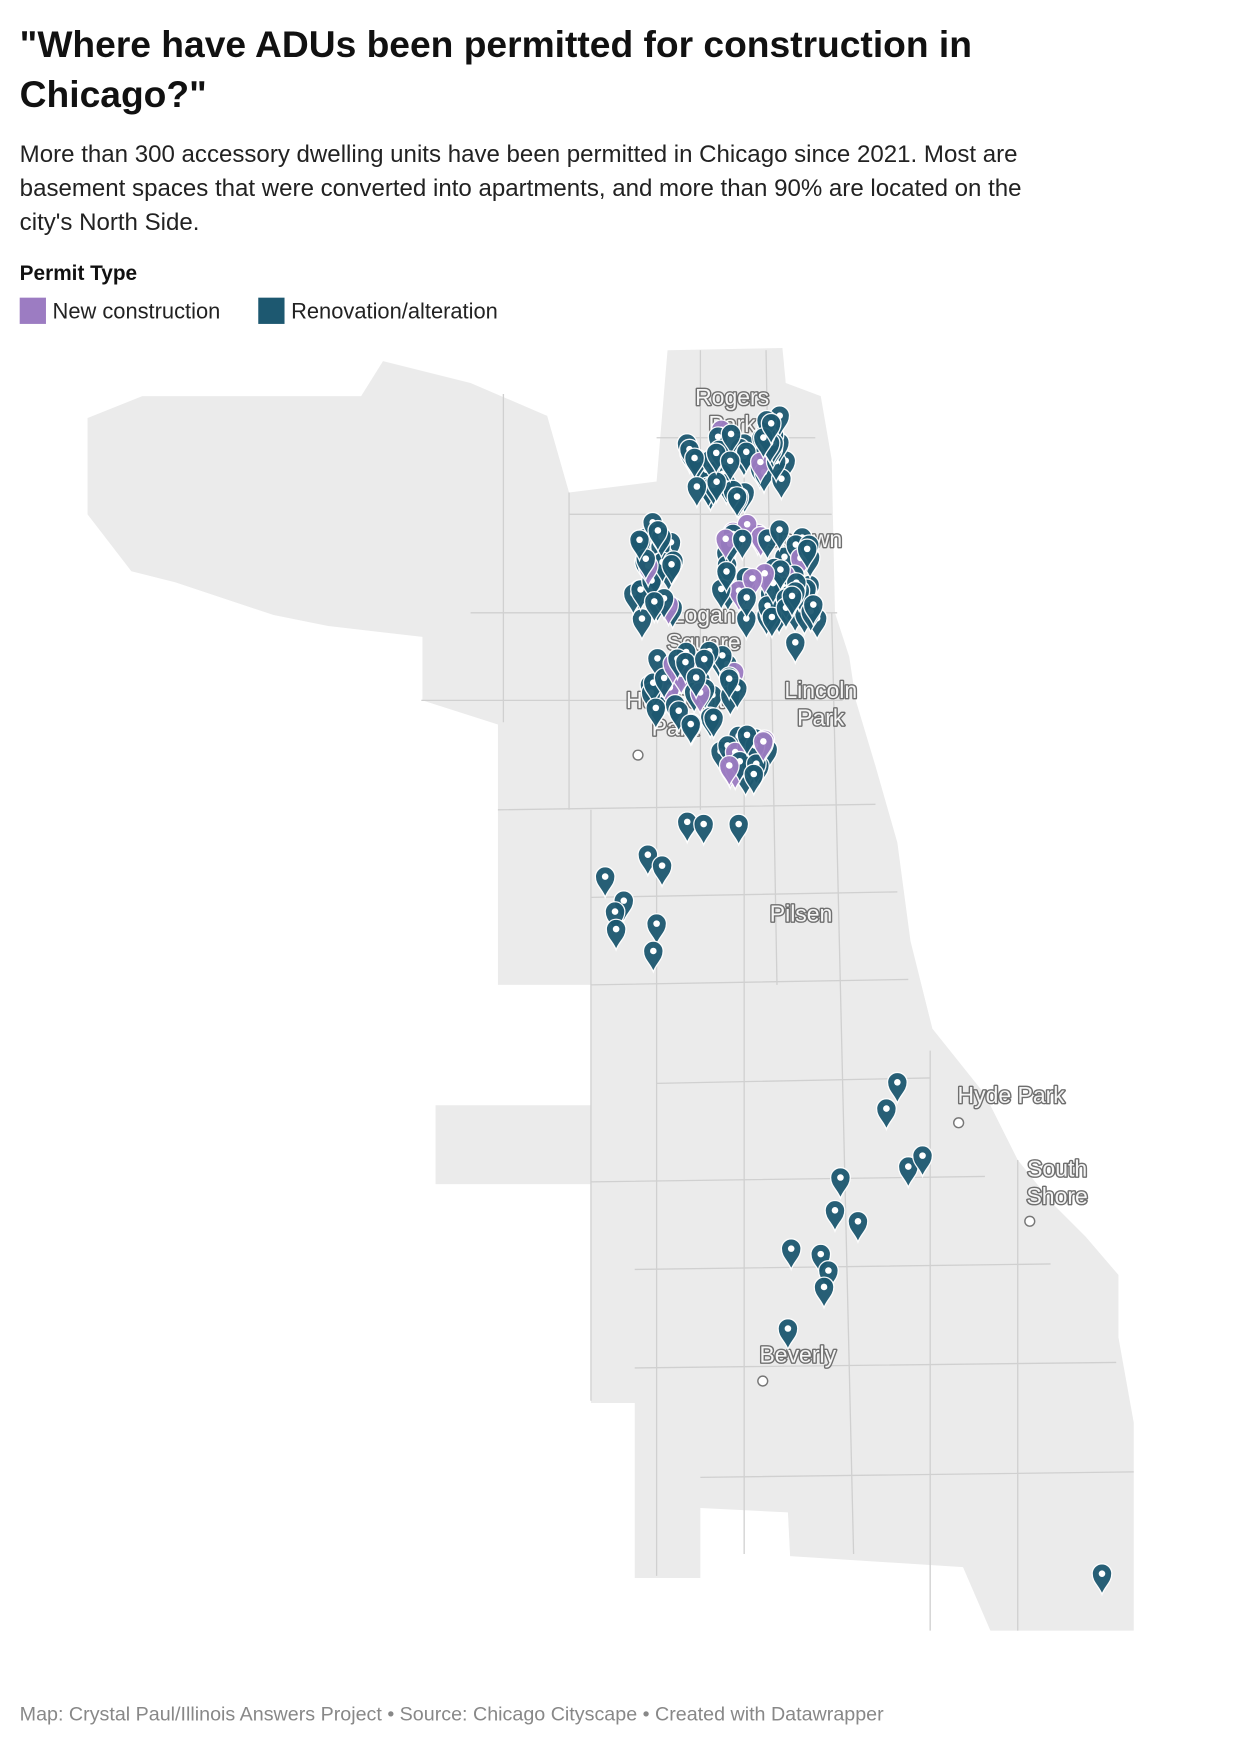 This screenshot has height=1740, width=1240. What do you see at coordinates (820, 690) in the screenshot?
I see `neighborhood-label: Lincoln` at bounding box center [820, 690].